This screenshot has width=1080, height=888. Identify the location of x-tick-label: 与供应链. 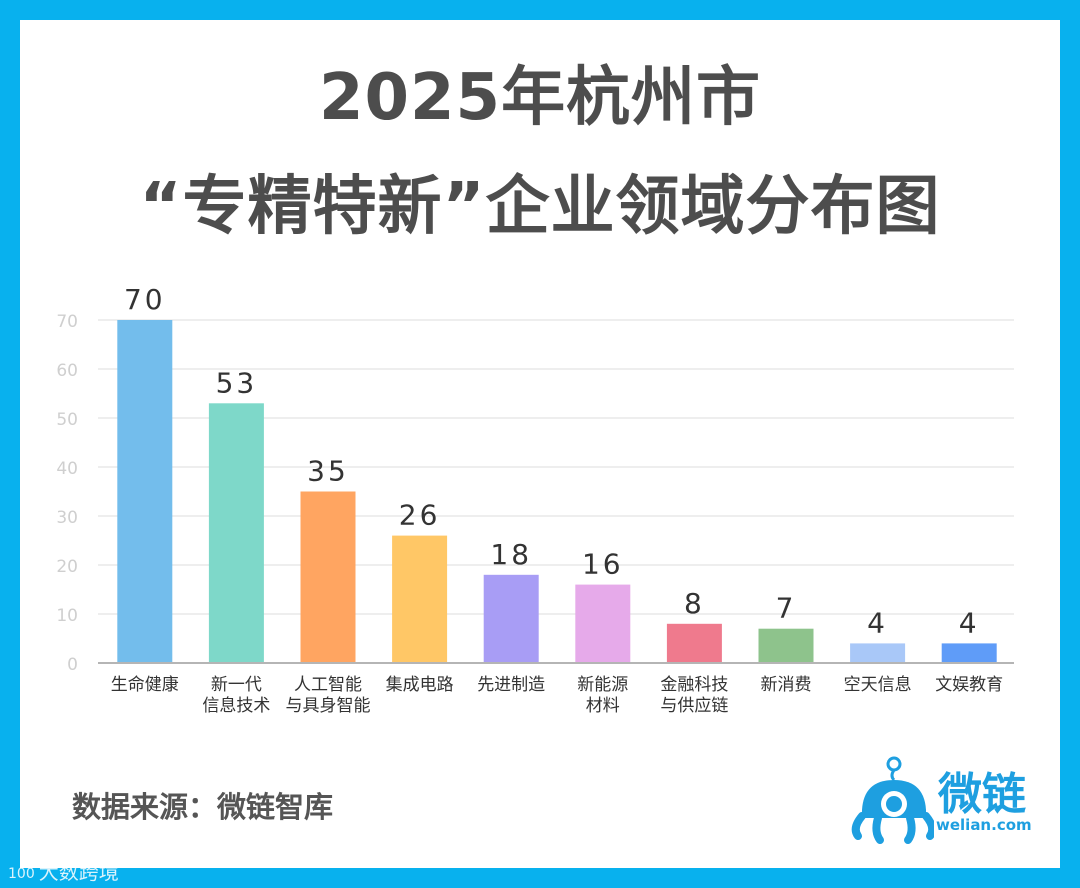
(694, 706).